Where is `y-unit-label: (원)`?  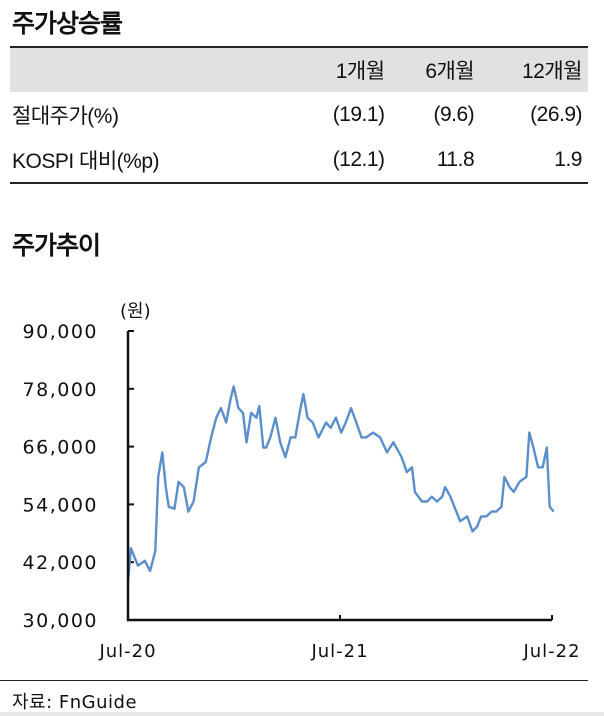 y-unit-label: (원) is located at coordinates (135, 311).